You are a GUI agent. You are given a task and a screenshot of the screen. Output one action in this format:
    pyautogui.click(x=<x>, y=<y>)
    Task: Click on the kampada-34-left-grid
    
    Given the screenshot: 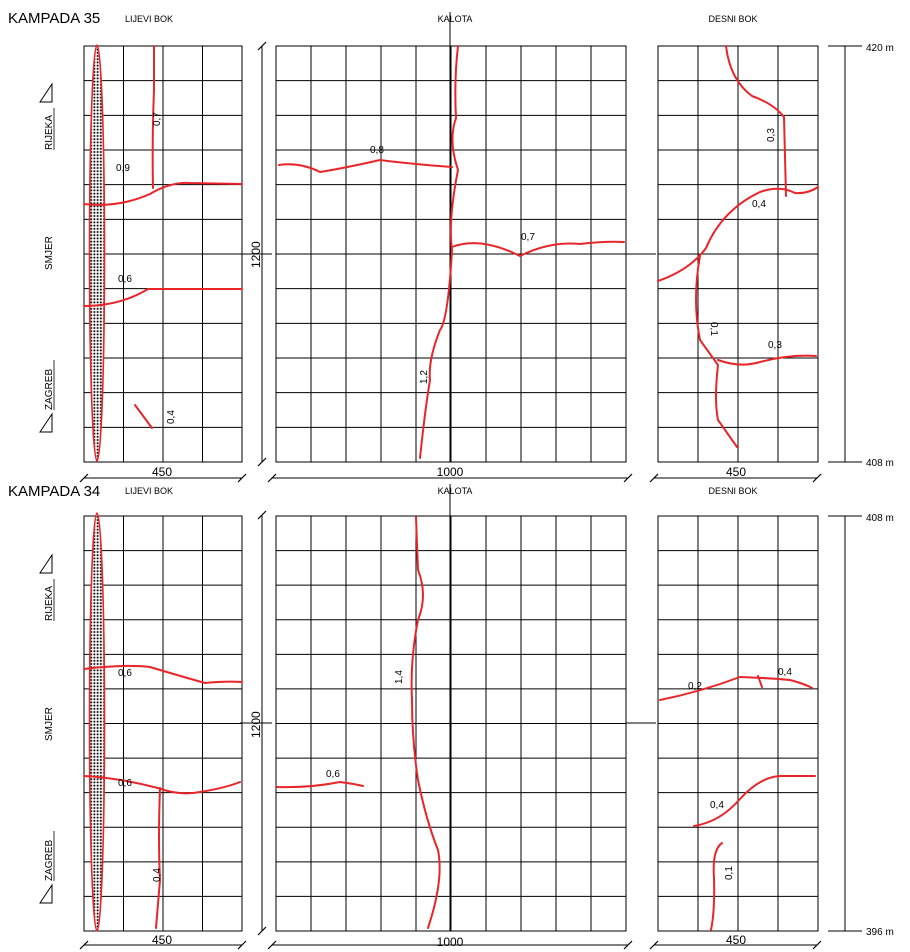 What is the action you would take?
    pyautogui.click(x=163, y=723)
    